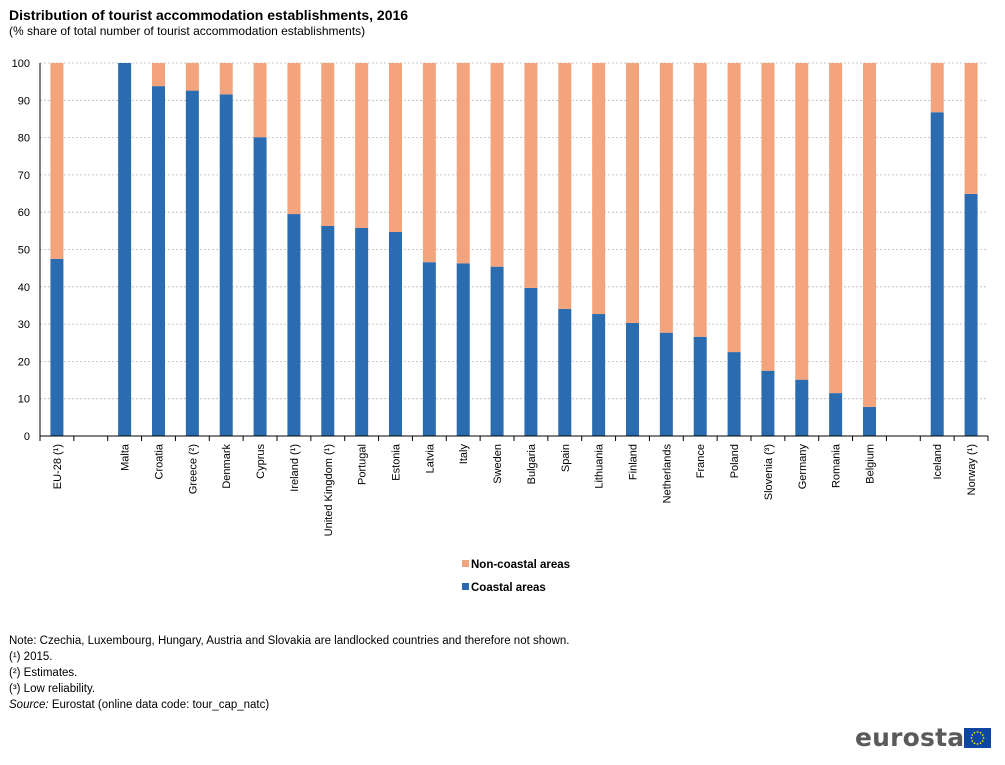 The height and width of the screenshot is (765, 1005). I want to click on x-tick-label: Estonia, so click(397, 462).